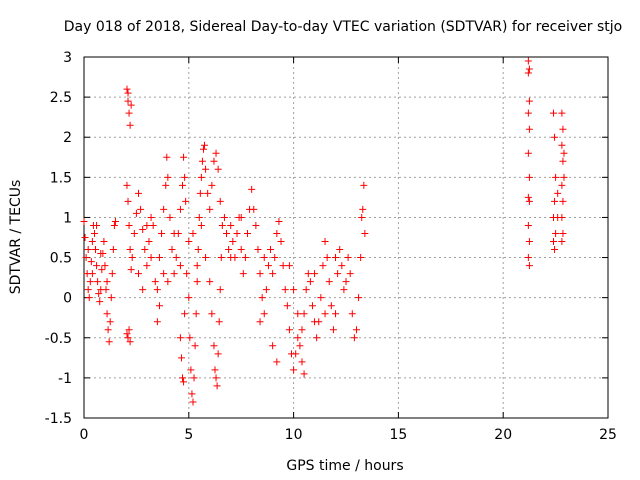  I want to click on y-tick-label: 3, so click(67, 58).